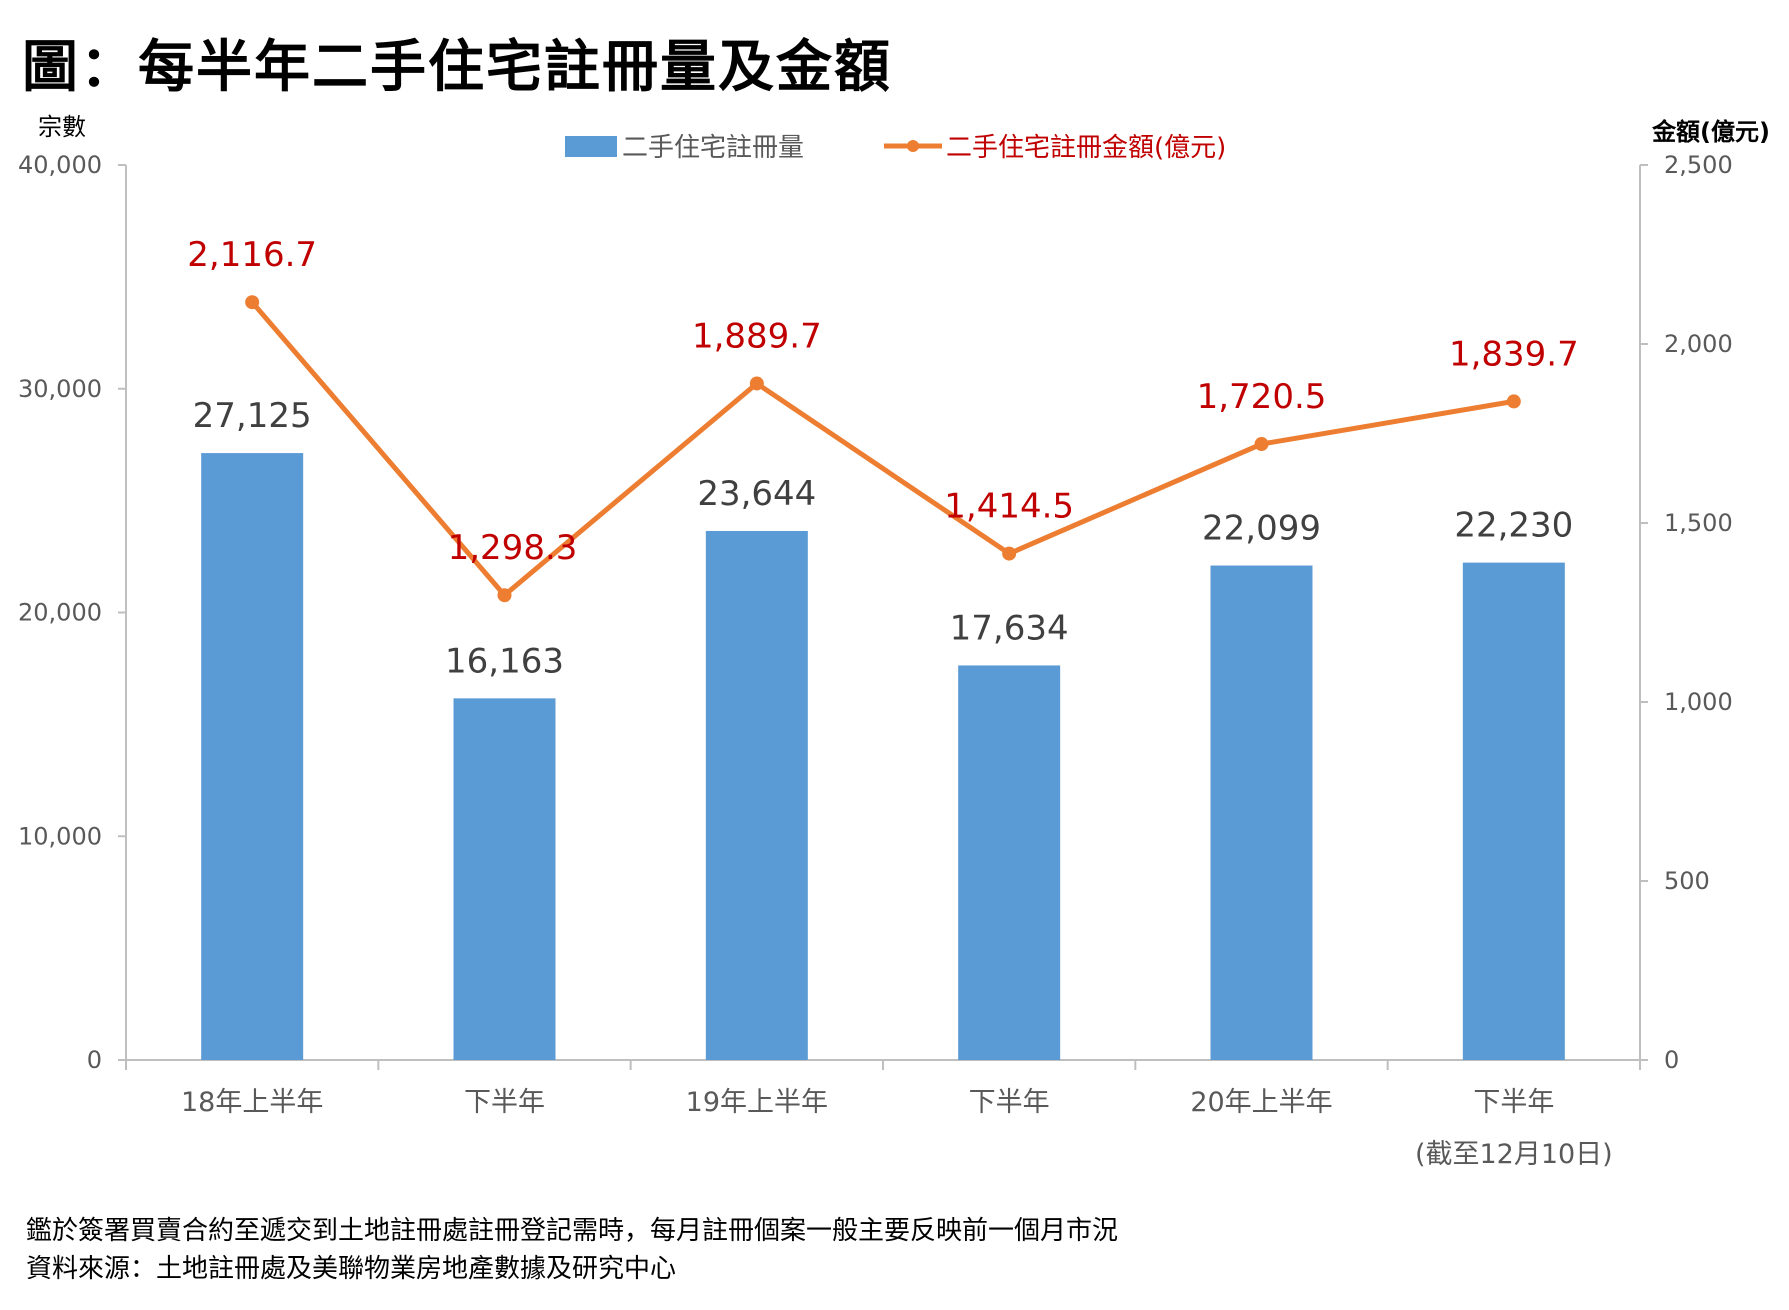 The height and width of the screenshot is (1310, 1789). I want to click on source-note: 資料來源：土地註冊處及美聯物業房地產數據及研究中心, so click(351, 1269).